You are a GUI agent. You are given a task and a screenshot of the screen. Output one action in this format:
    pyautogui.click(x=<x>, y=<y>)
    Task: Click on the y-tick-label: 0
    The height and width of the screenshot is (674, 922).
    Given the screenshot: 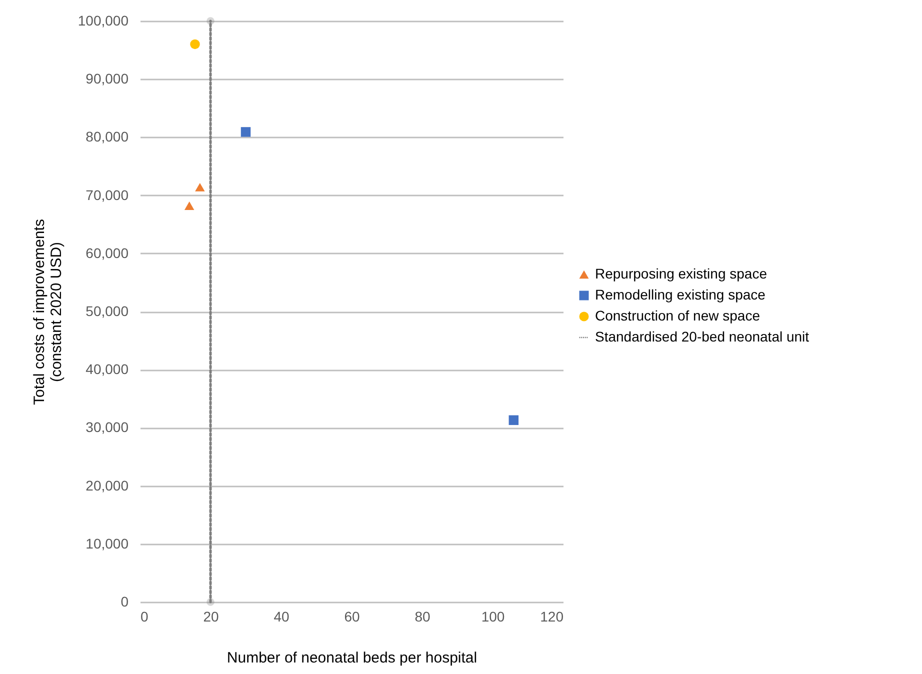 What is the action you would take?
    pyautogui.click(x=124, y=602)
    